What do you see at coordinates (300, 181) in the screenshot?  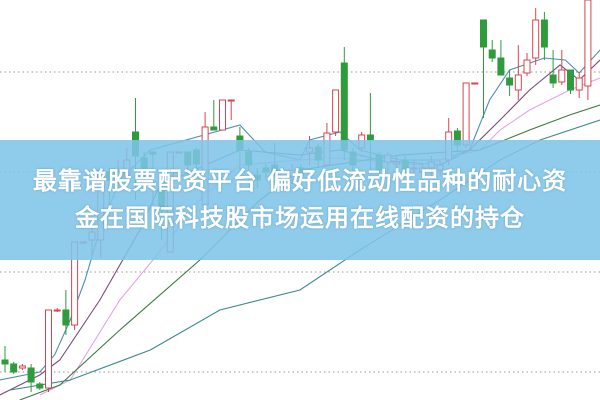 I see `banner-title-line-1: 最靠谱股票配资平台 偏好低流动性品种的耐心资` at bounding box center [300, 181].